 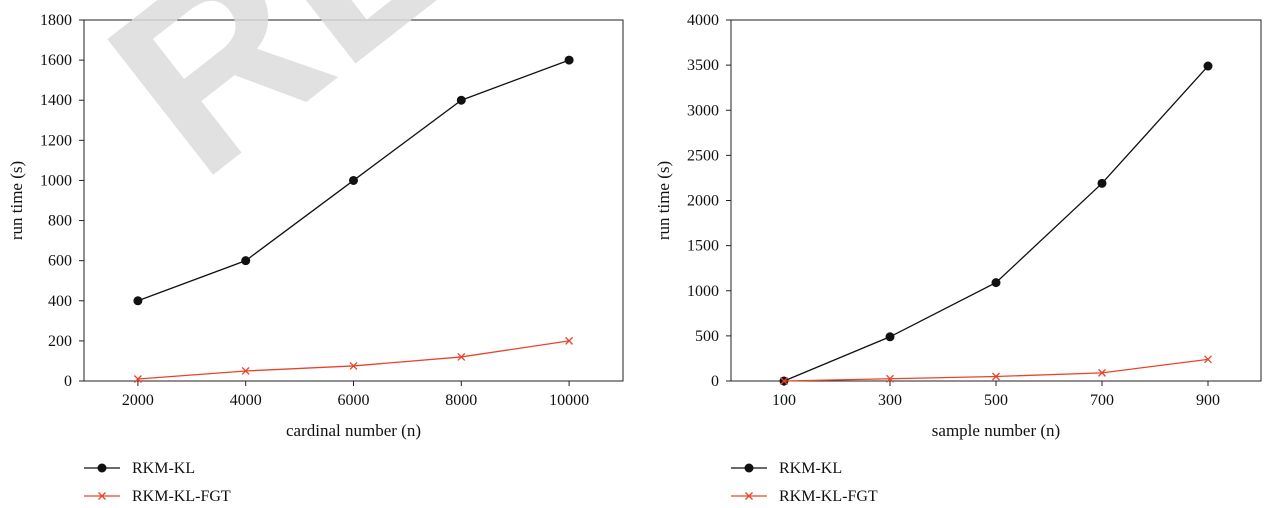 What do you see at coordinates (784, 400) in the screenshot?
I see `x-tick-label: 100` at bounding box center [784, 400].